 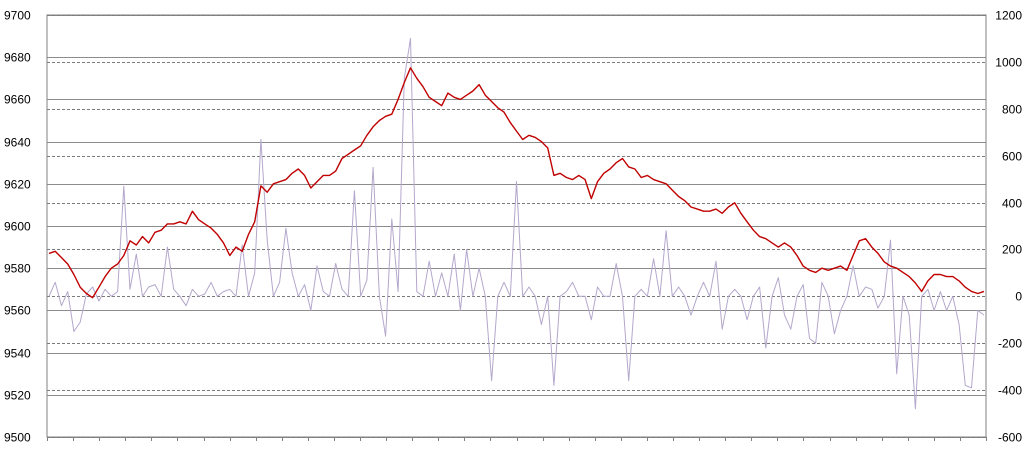 What do you see at coordinates (17, 16) in the screenshot?
I see `left-tick-label: 9700` at bounding box center [17, 16].